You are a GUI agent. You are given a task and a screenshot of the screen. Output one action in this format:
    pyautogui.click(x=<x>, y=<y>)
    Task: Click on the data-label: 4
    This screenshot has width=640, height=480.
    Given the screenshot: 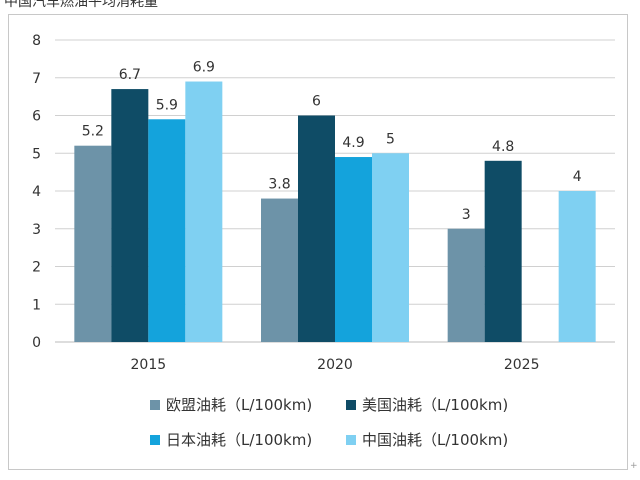 What is the action you would take?
    pyautogui.click(x=577, y=177)
    